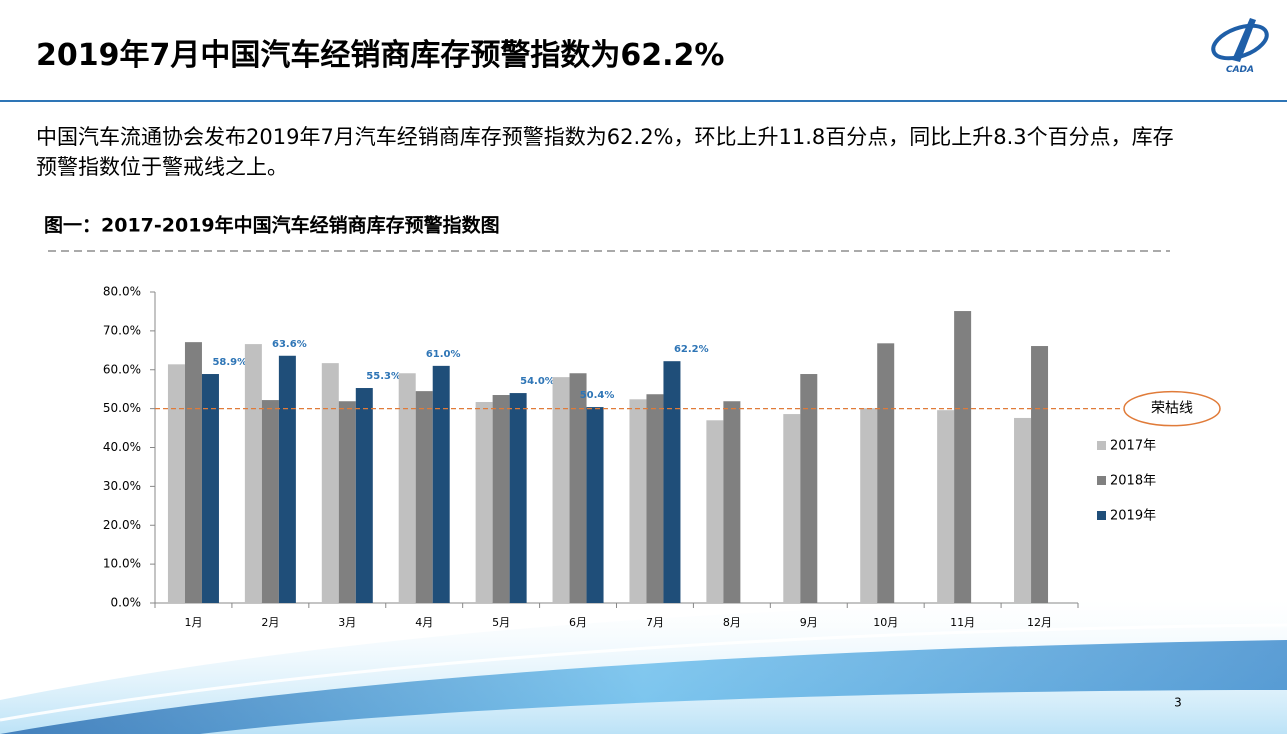 The width and height of the screenshot is (1287, 734). I want to click on y-tick-label: 20.0%, so click(122, 525).